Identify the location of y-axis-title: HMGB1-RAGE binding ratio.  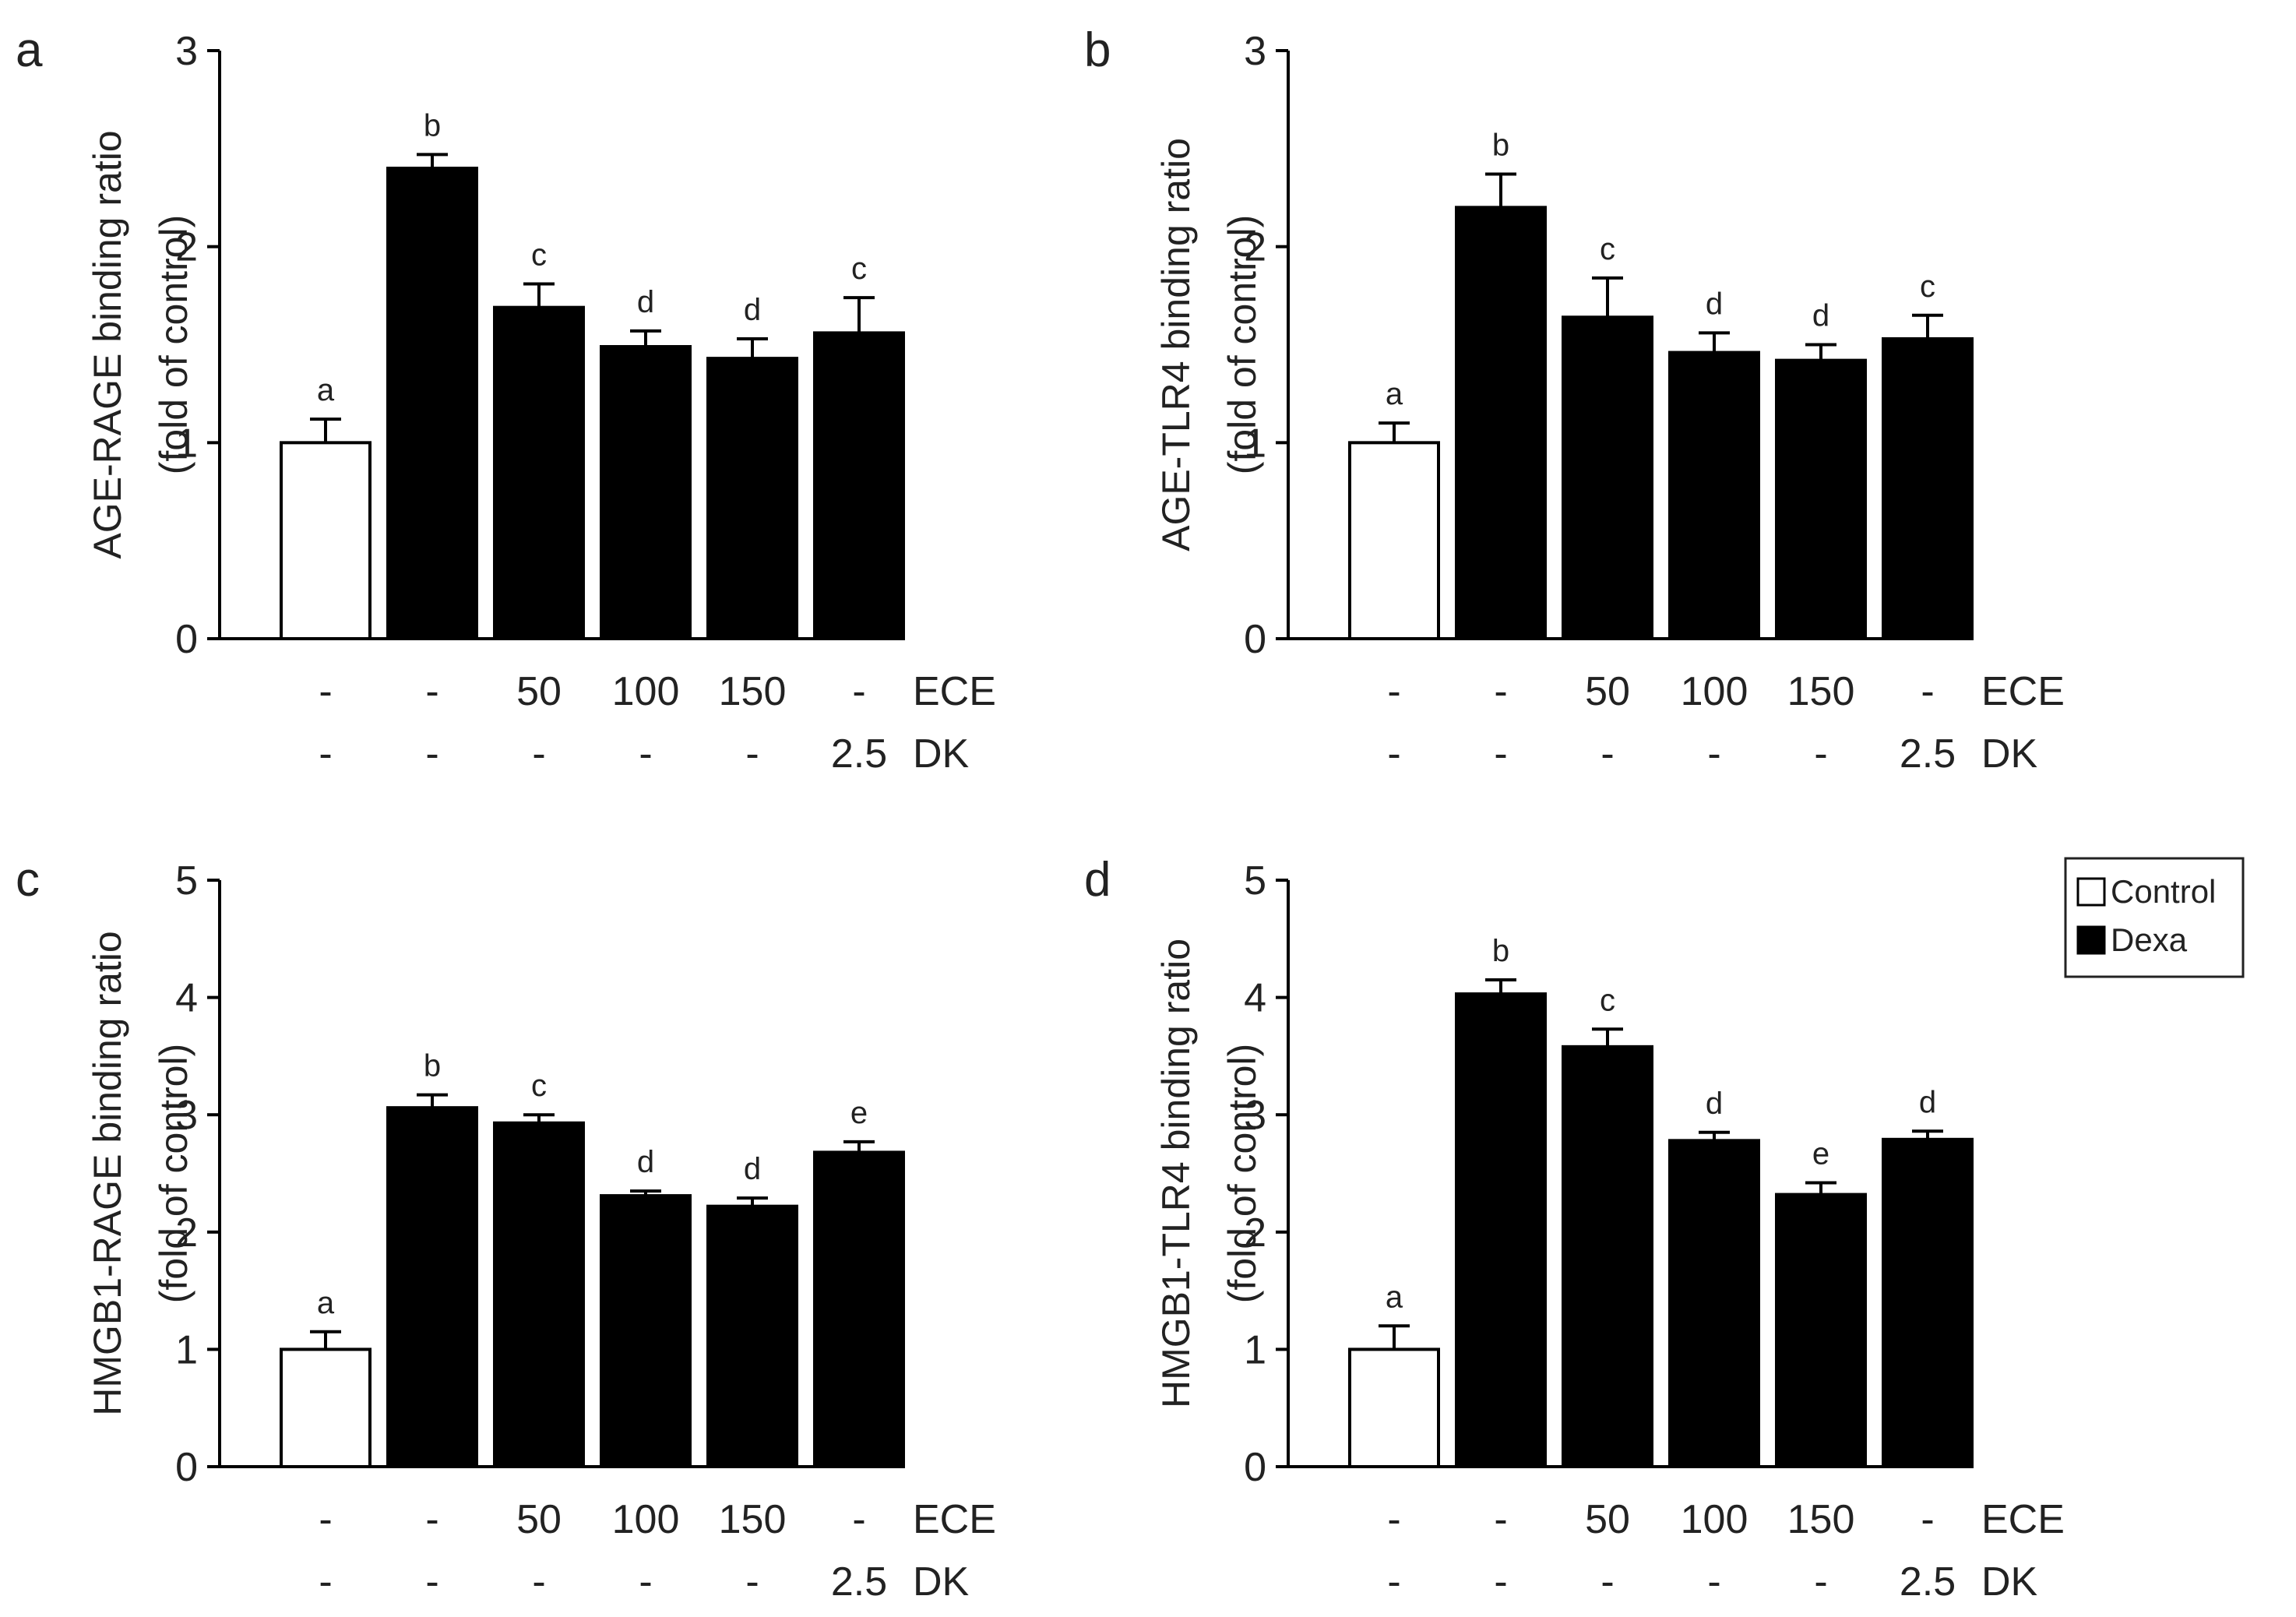
(107, 1173).